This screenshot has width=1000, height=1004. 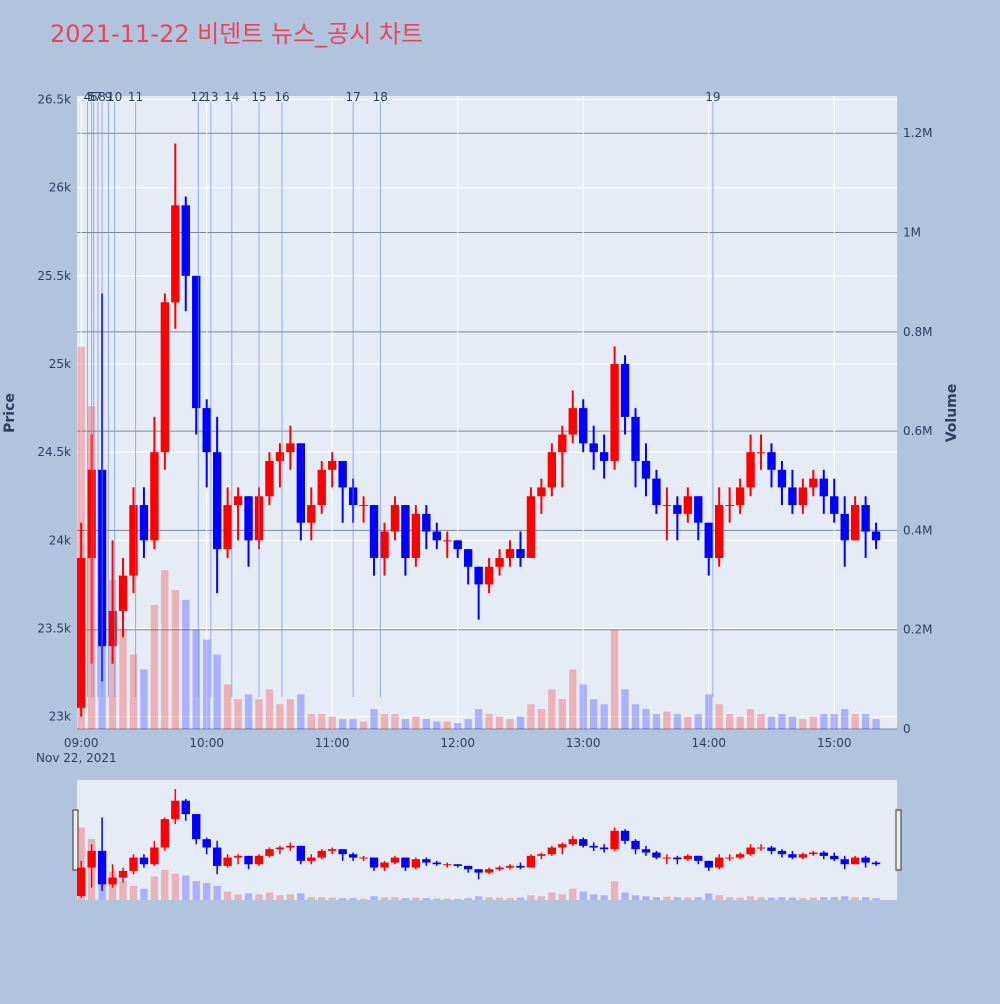 I want to click on y2-tick-label: 0.6M, so click(x=917, y=431).